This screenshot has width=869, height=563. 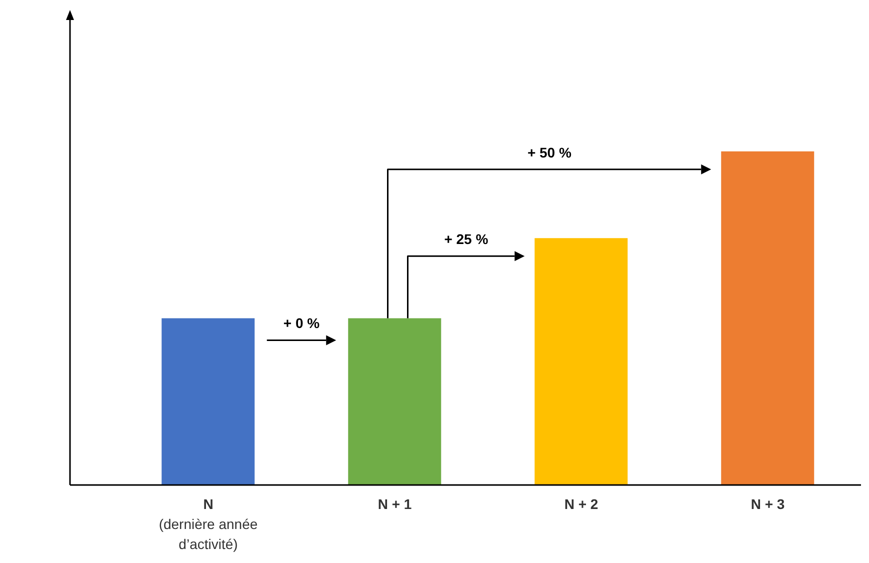 What do you see at coordinates (208, 524) in the screenshot?
I see `x-tick-label: N (dernière année d’activité)` at bounding box center [208, 524].